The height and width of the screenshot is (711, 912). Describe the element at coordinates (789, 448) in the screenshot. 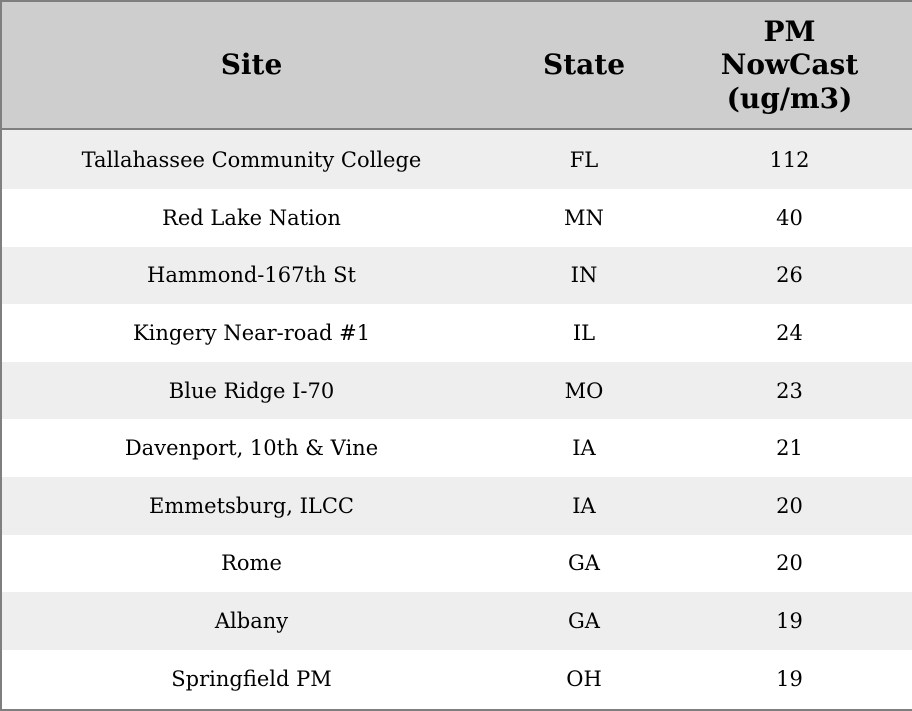

I see `pm-nowcast-cell: 21` at that location.